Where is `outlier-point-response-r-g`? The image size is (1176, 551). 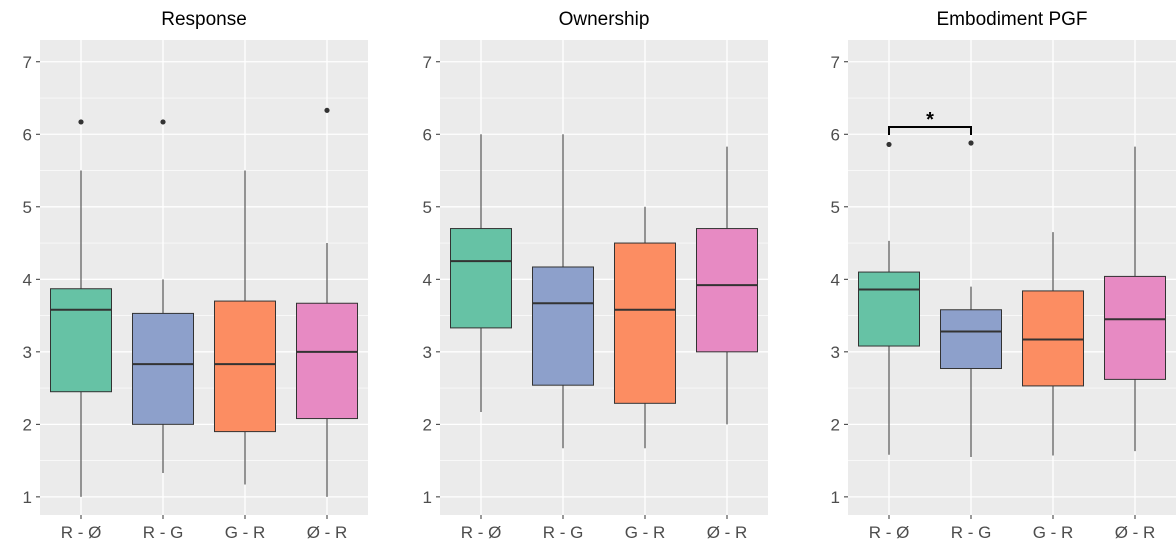 outlier-point-response-r-g is located at coordinates (163, 122).